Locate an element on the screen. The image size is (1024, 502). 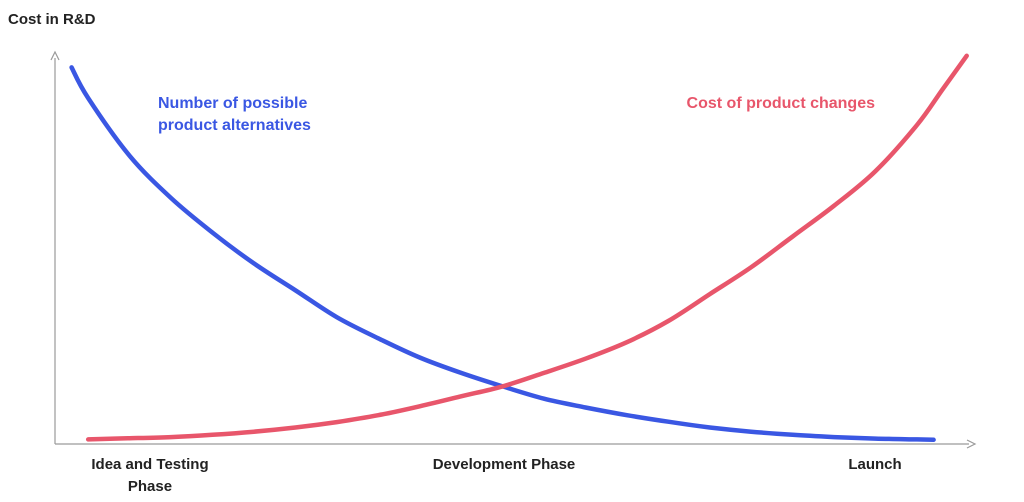
series-label-line: product alternatives is located at coordinates (234, 125).